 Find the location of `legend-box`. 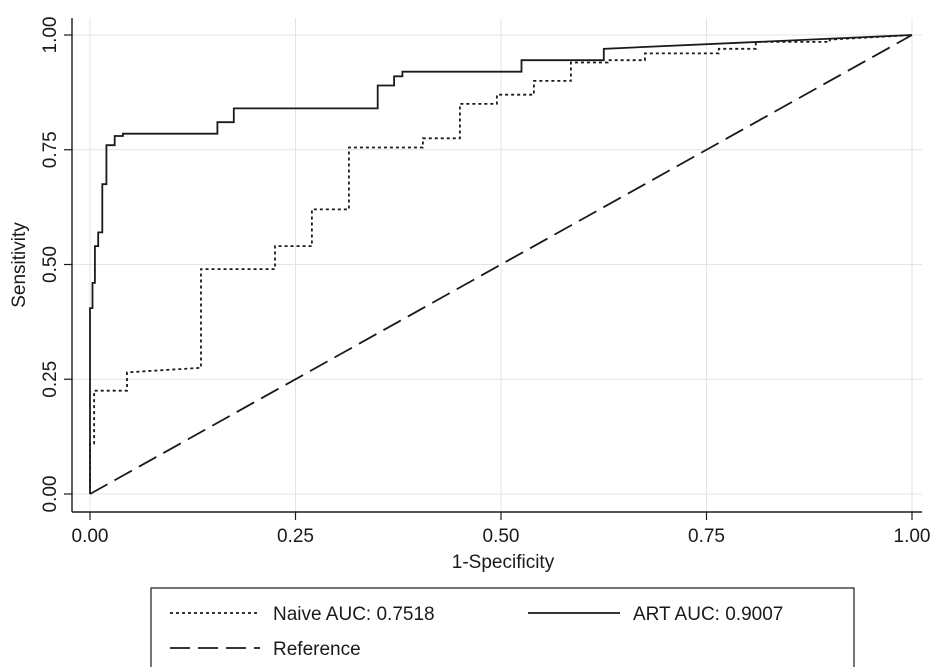

legend-box is located at coordinates (502, 627).